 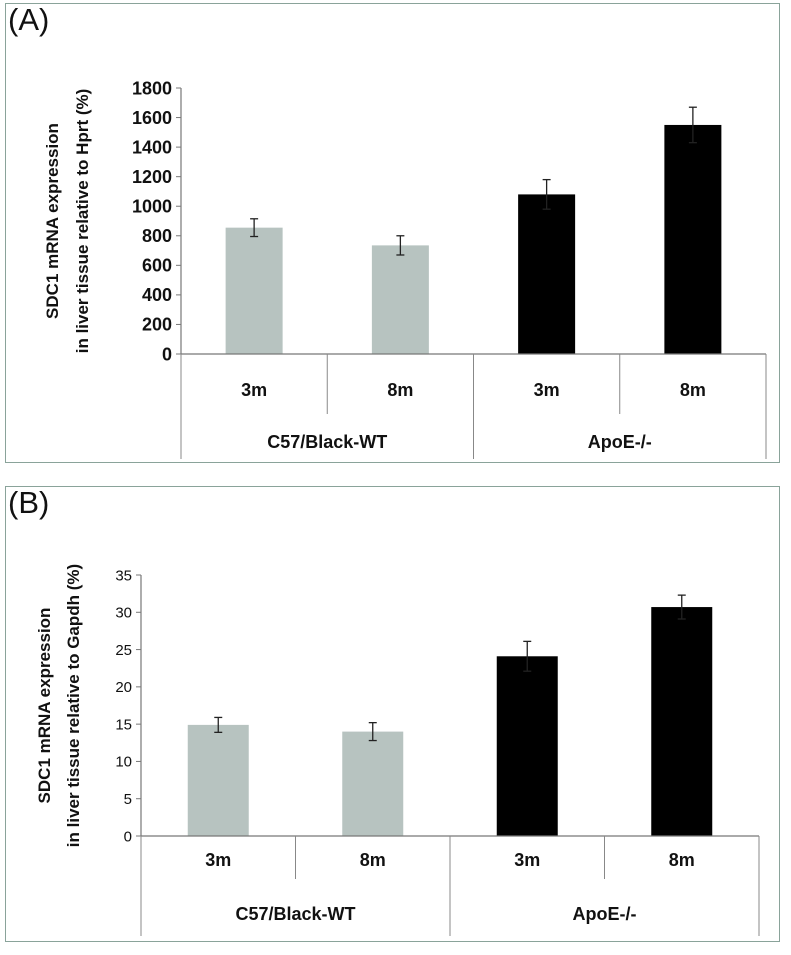 What do you see at coordinates (123, 724) in the screenshot?
I see `y-tick-label: 15` at bounding box center [123, 724].